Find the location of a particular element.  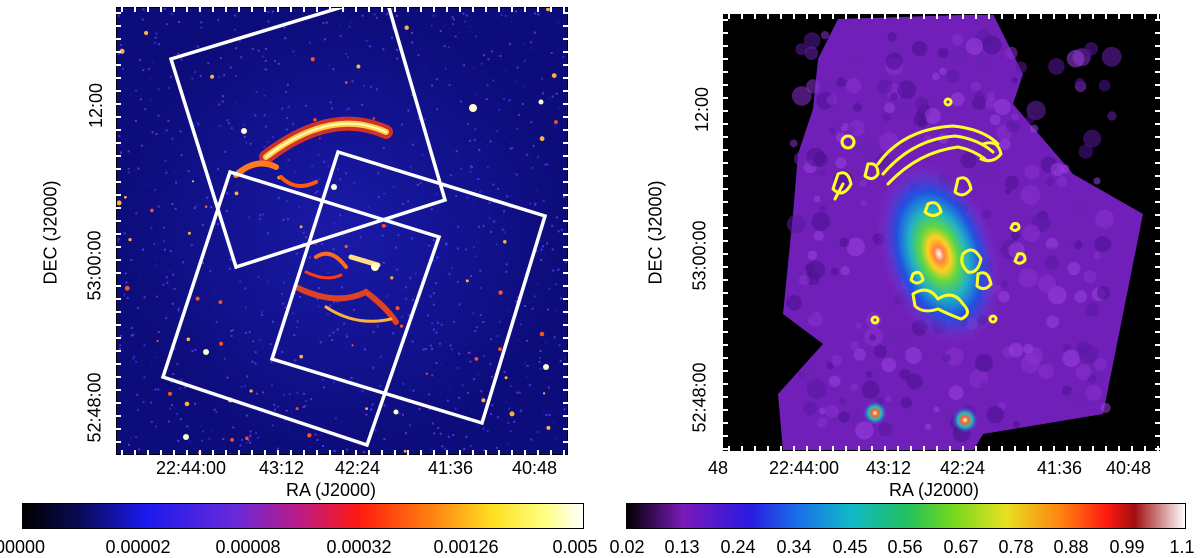

right-colorbar-tick-8: 0.78 is located at coordinates (1015, 547).